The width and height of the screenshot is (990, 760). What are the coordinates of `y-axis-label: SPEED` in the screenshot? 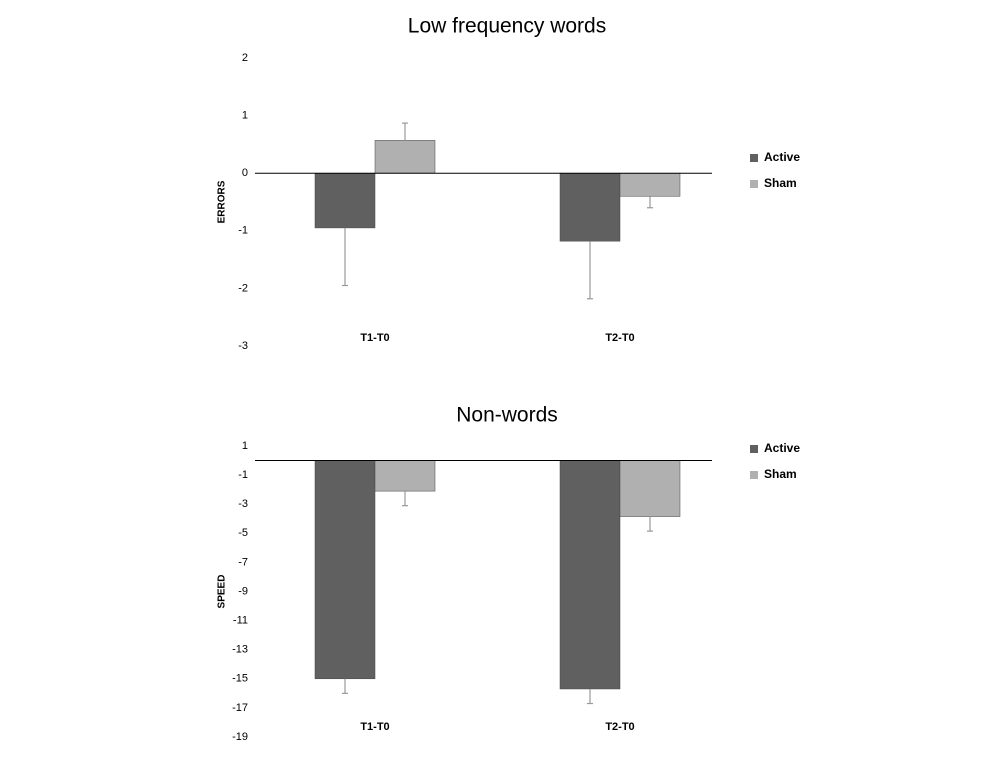 It's located at (222, 592).